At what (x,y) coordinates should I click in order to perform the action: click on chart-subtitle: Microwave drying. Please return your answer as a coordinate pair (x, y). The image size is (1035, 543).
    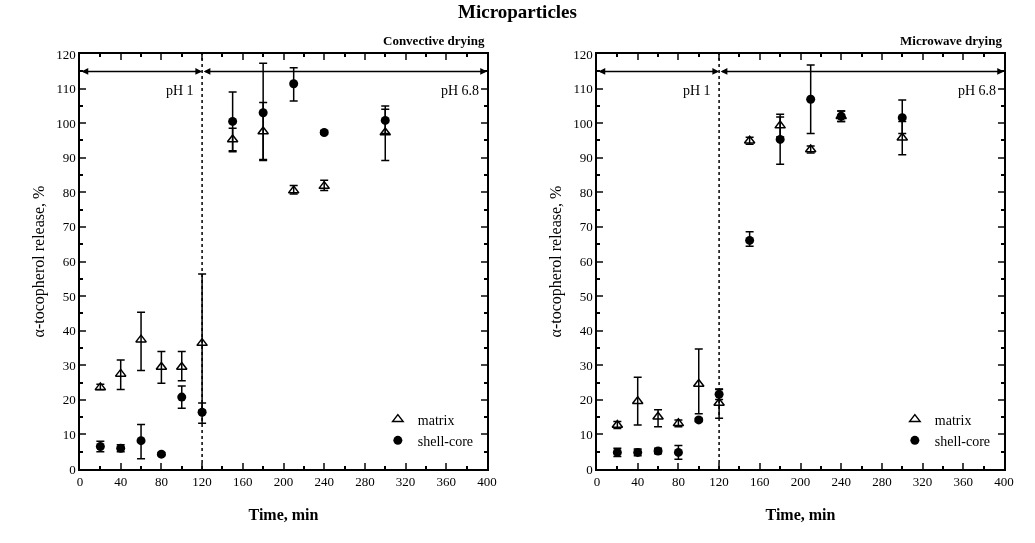
    Looking at the image, I should click on (951, 40).